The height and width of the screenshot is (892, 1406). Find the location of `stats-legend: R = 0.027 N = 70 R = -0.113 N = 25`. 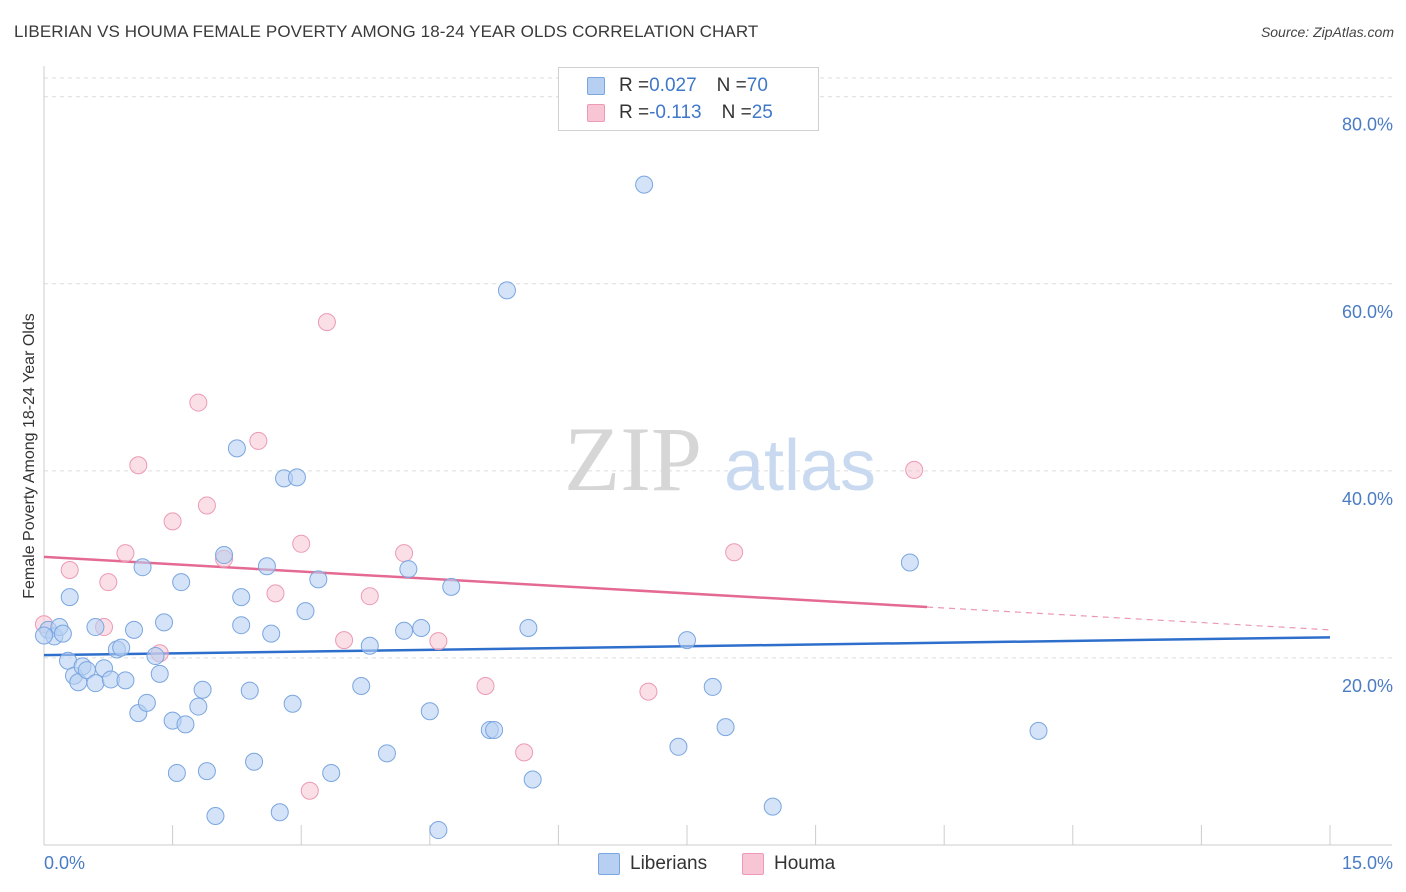

stats-legend: R = 0.027 N = 70 R = -0.113 N = 25 is located at coordinates (688, 99).